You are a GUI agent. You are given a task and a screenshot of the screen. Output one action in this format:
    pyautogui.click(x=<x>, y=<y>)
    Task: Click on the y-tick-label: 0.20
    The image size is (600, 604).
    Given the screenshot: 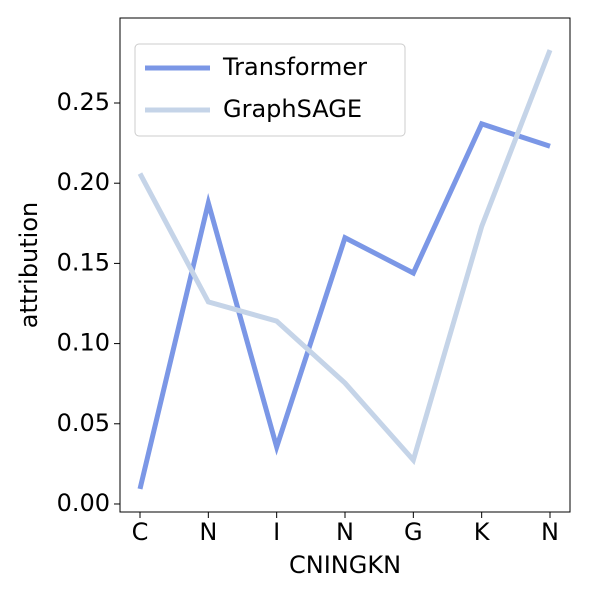 What is the action you would take?
    pyautogui.click(x=83, y=182)
    